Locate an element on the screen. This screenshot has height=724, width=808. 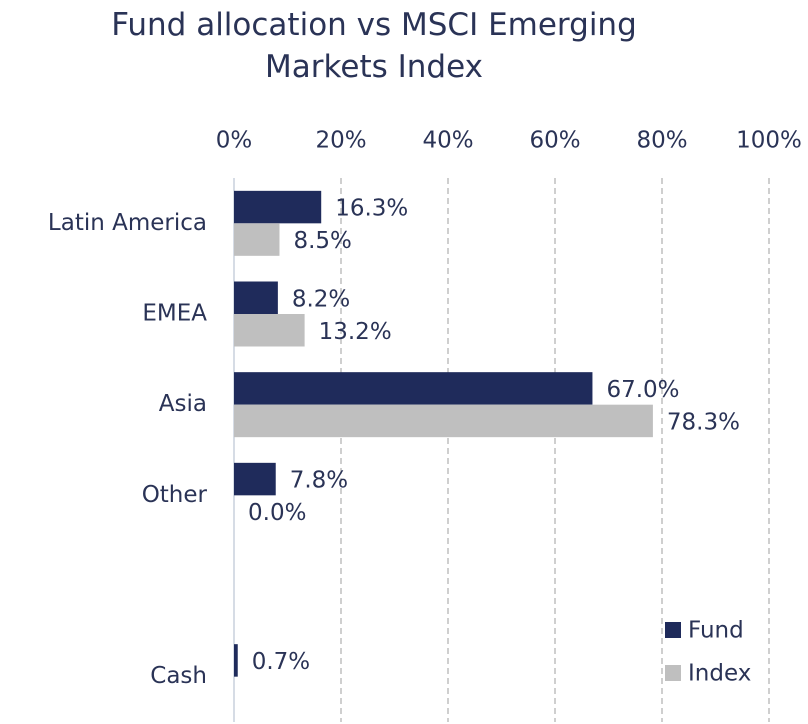
value-label: 7.8% is located at coordinates (319, 481).